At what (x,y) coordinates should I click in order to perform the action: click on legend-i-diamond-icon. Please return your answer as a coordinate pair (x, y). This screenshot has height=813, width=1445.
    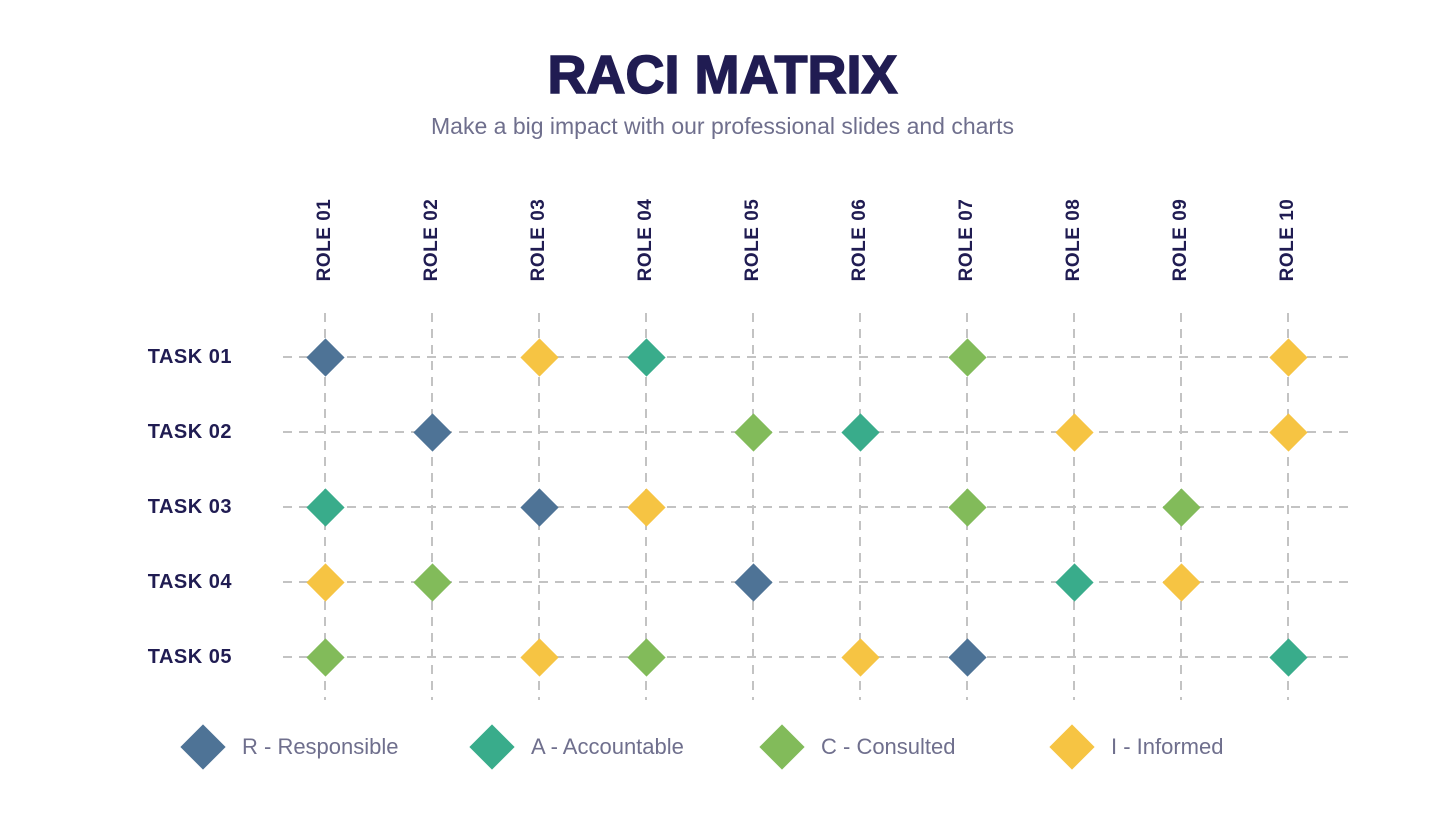
    Looking at the image, I should click on (1072, 747).